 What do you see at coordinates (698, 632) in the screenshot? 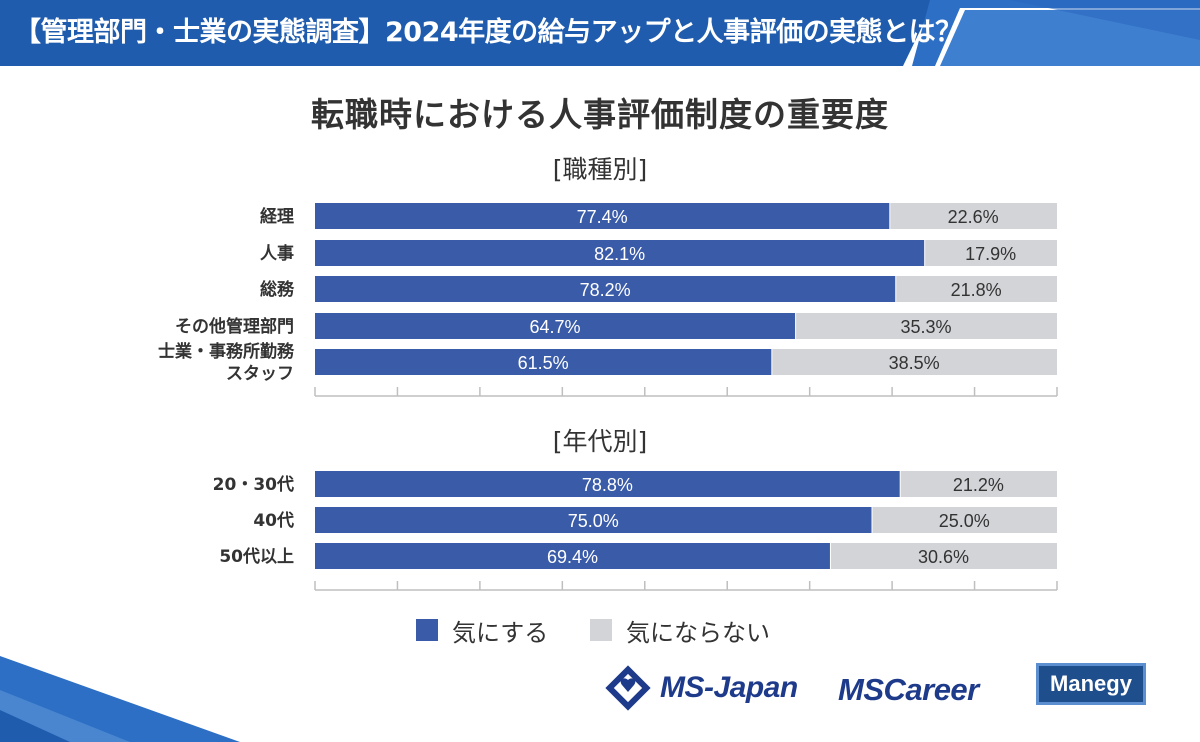
I see `legend-label-secondary: 気にならない` at bounding box center [698, 632].